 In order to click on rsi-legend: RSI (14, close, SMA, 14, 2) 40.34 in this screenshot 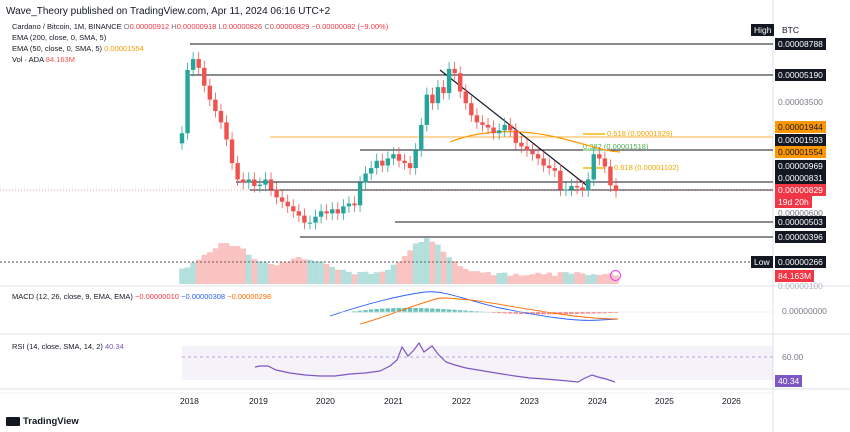, I will do `click(68, 346)`.